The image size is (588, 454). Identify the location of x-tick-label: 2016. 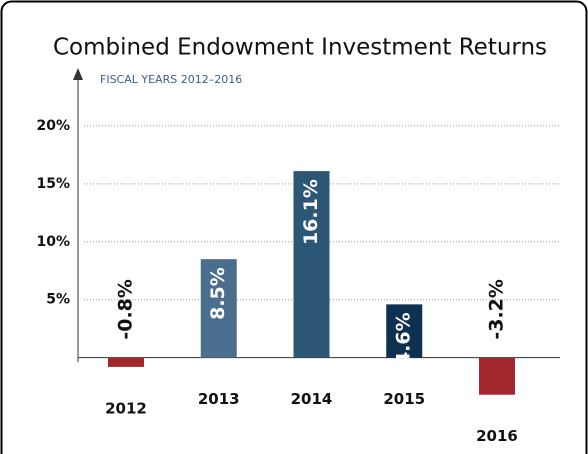
(497, 436).